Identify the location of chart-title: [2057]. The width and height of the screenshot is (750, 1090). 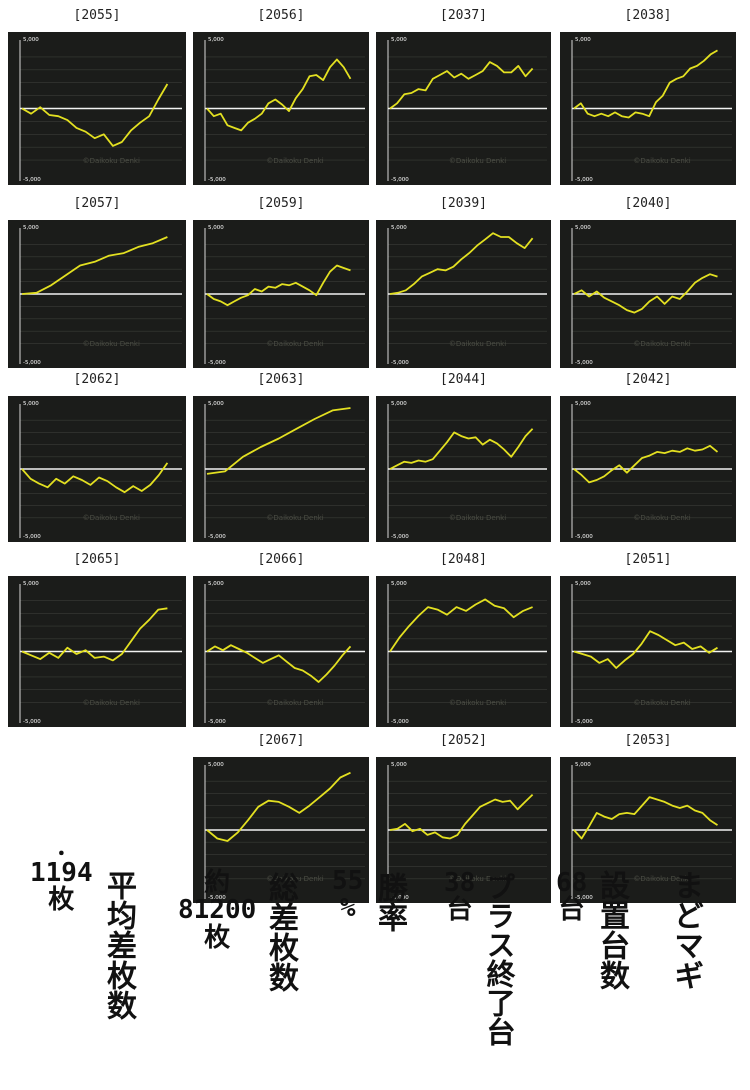
(97, 203).